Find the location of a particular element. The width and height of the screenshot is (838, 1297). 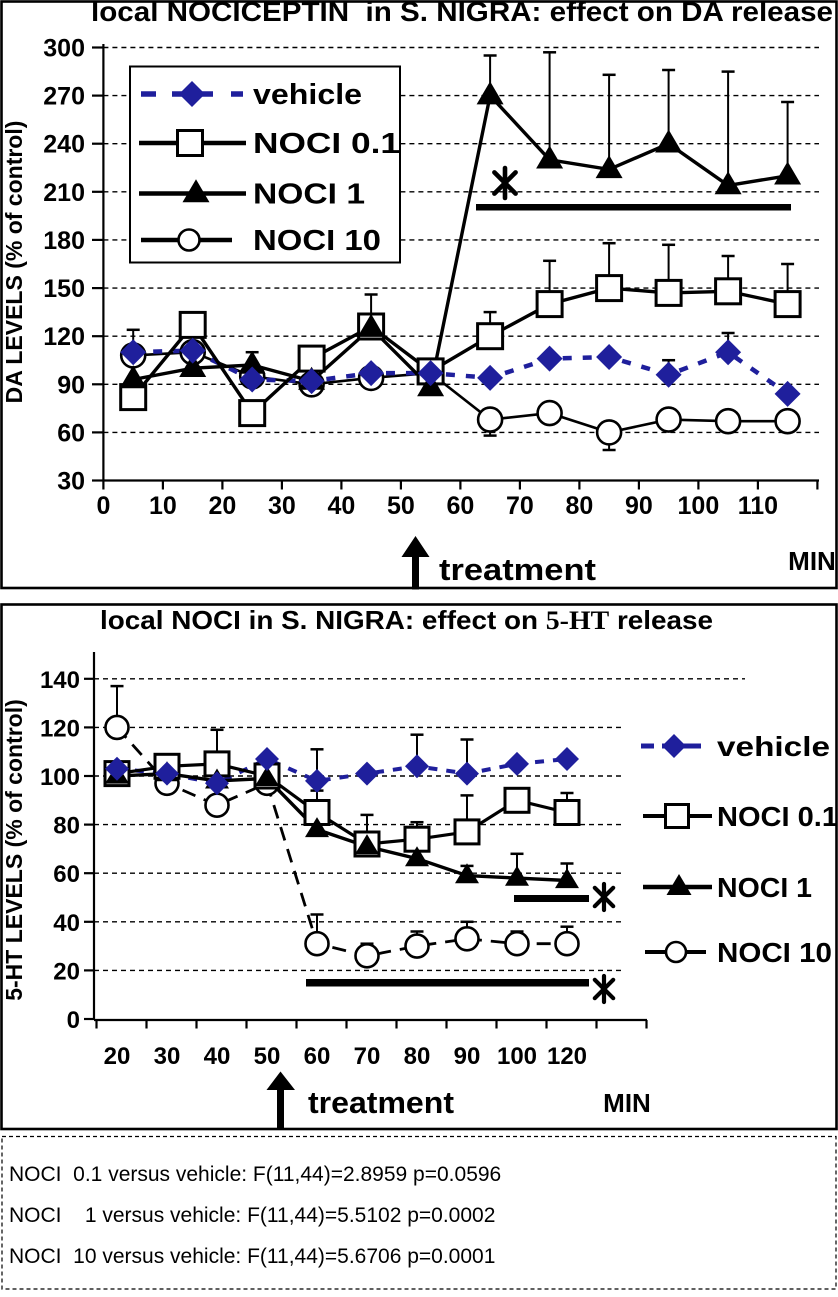

svg-text: DA LEVELS (% of control) is located at coordinates (14, 262).